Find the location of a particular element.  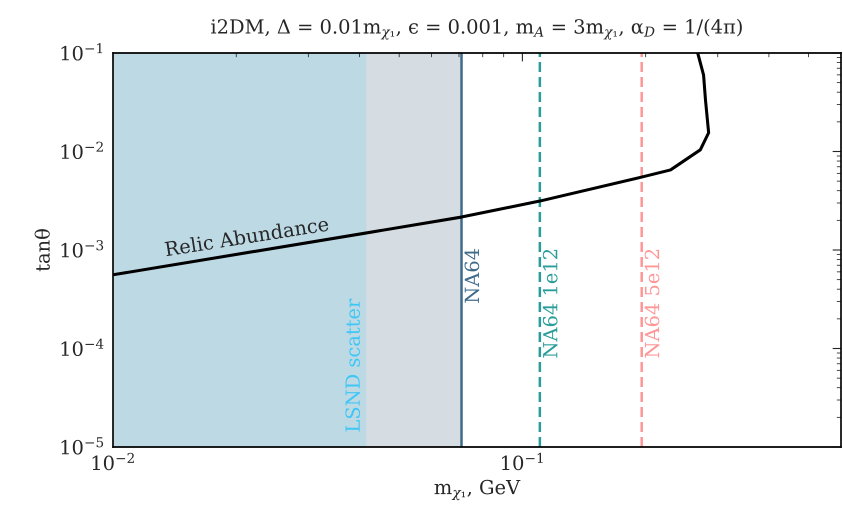

y-tick-label: 10$^{−2}$ is located at coordinates (82, 151).